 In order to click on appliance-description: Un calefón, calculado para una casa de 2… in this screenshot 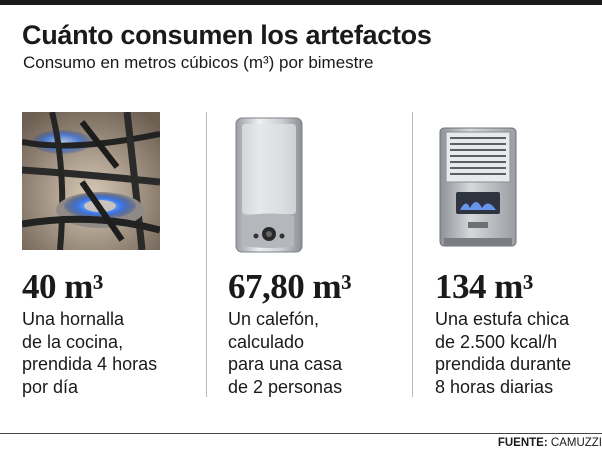, I will do `click(285, 353)`.